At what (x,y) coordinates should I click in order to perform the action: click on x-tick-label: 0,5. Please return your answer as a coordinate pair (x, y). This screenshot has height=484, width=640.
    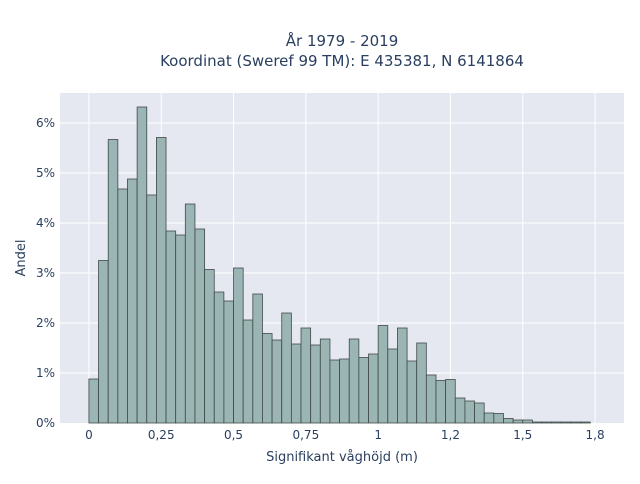
    Looking at the image, I should click on (233, 435).